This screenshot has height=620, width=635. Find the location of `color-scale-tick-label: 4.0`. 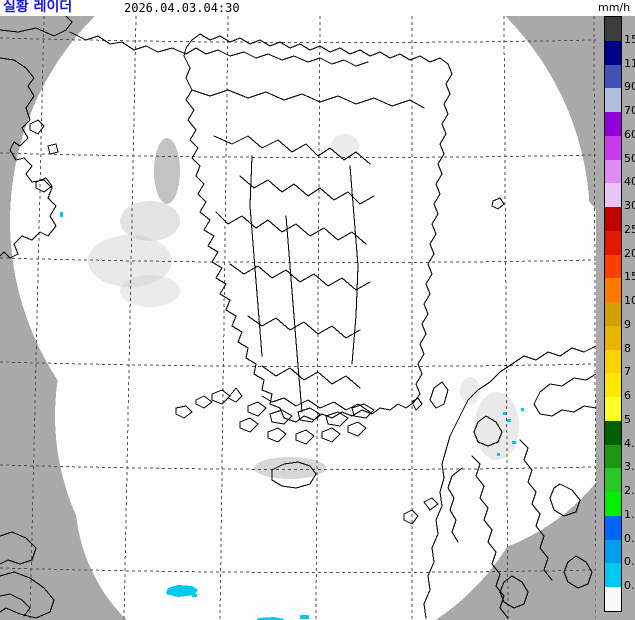

color-scale-tick-label: 4.0 is located at coordinates (629, 443).